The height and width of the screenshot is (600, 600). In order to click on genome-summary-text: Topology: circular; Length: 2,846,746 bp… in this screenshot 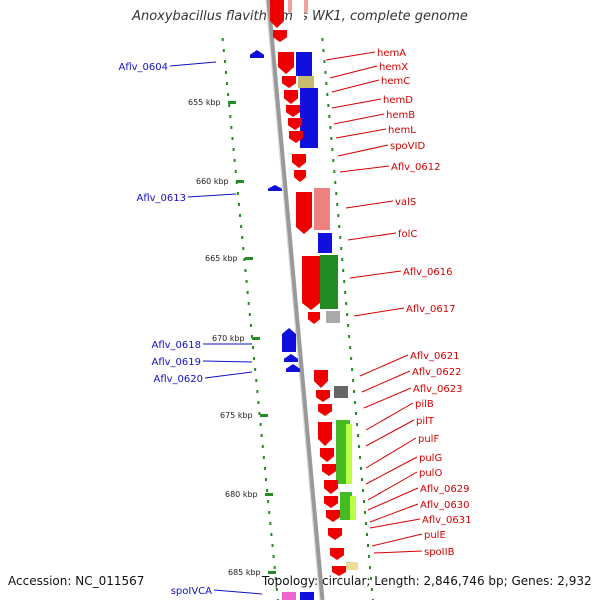, I will do `click(427, 581)`.